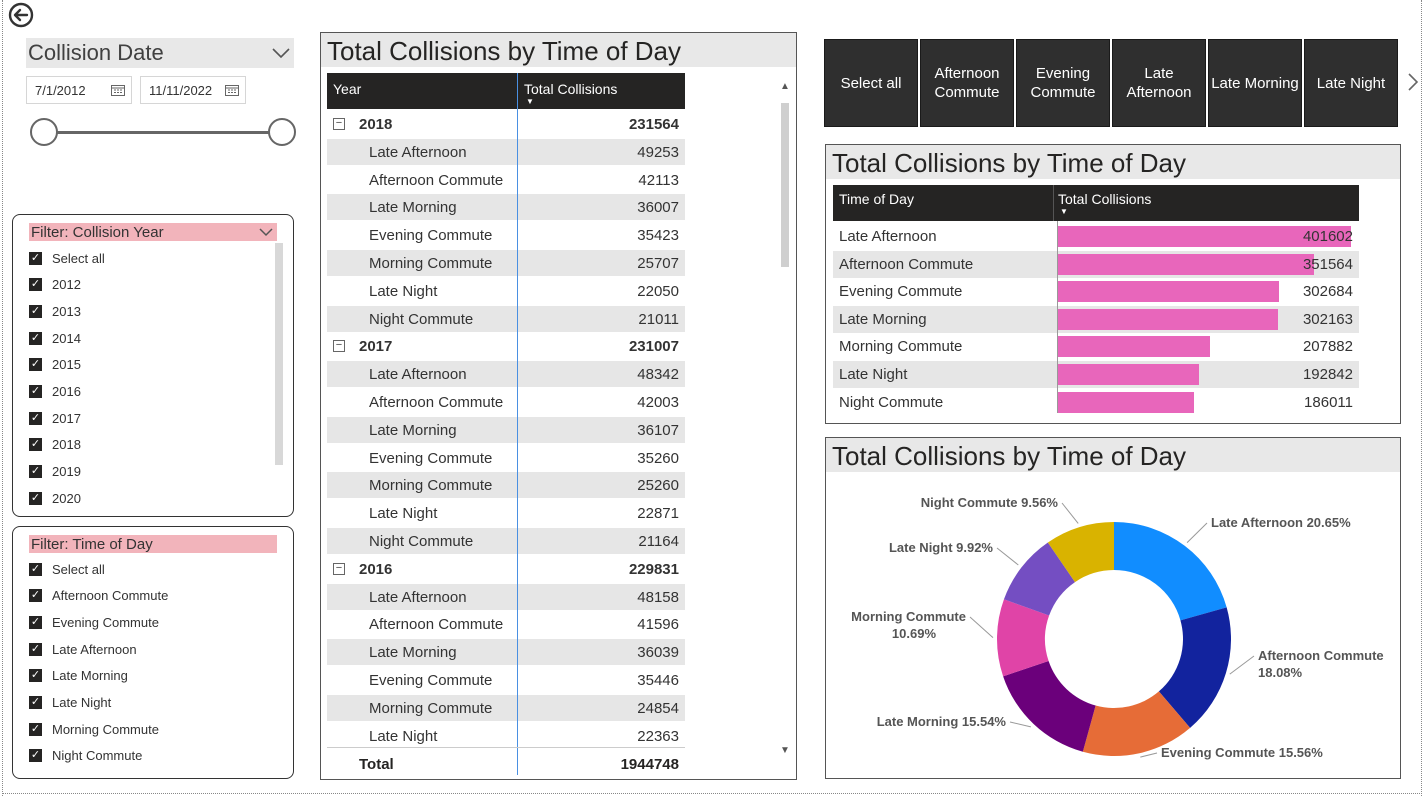  What do you see at coordinates (571, 89) in the screenshot?
I see `matrix-col-total: Total Collisions` at bounding box center [571, 89].